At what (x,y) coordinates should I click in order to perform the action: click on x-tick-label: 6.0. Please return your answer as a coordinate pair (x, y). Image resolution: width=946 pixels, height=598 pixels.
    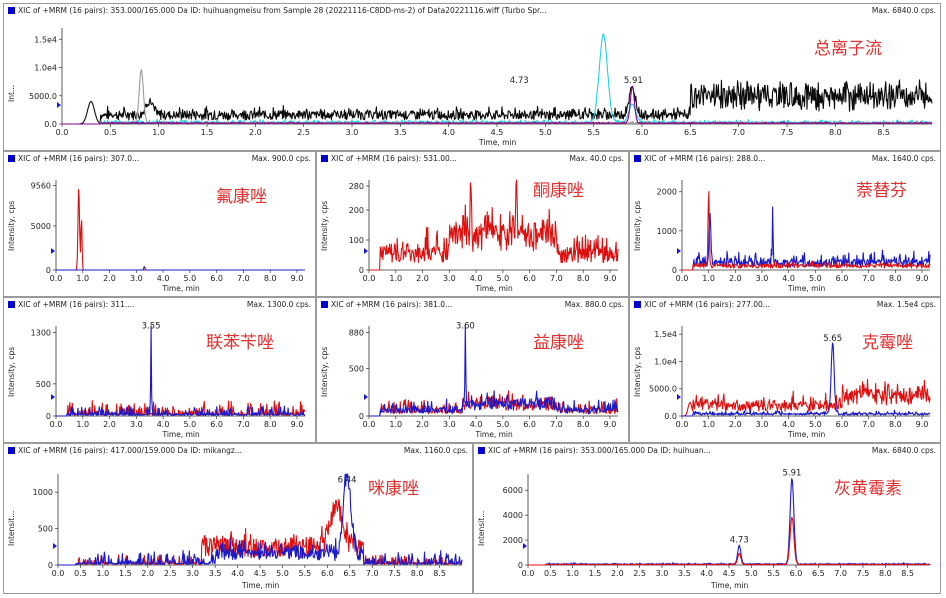
    Looking at the image, I should click on (796, 573).